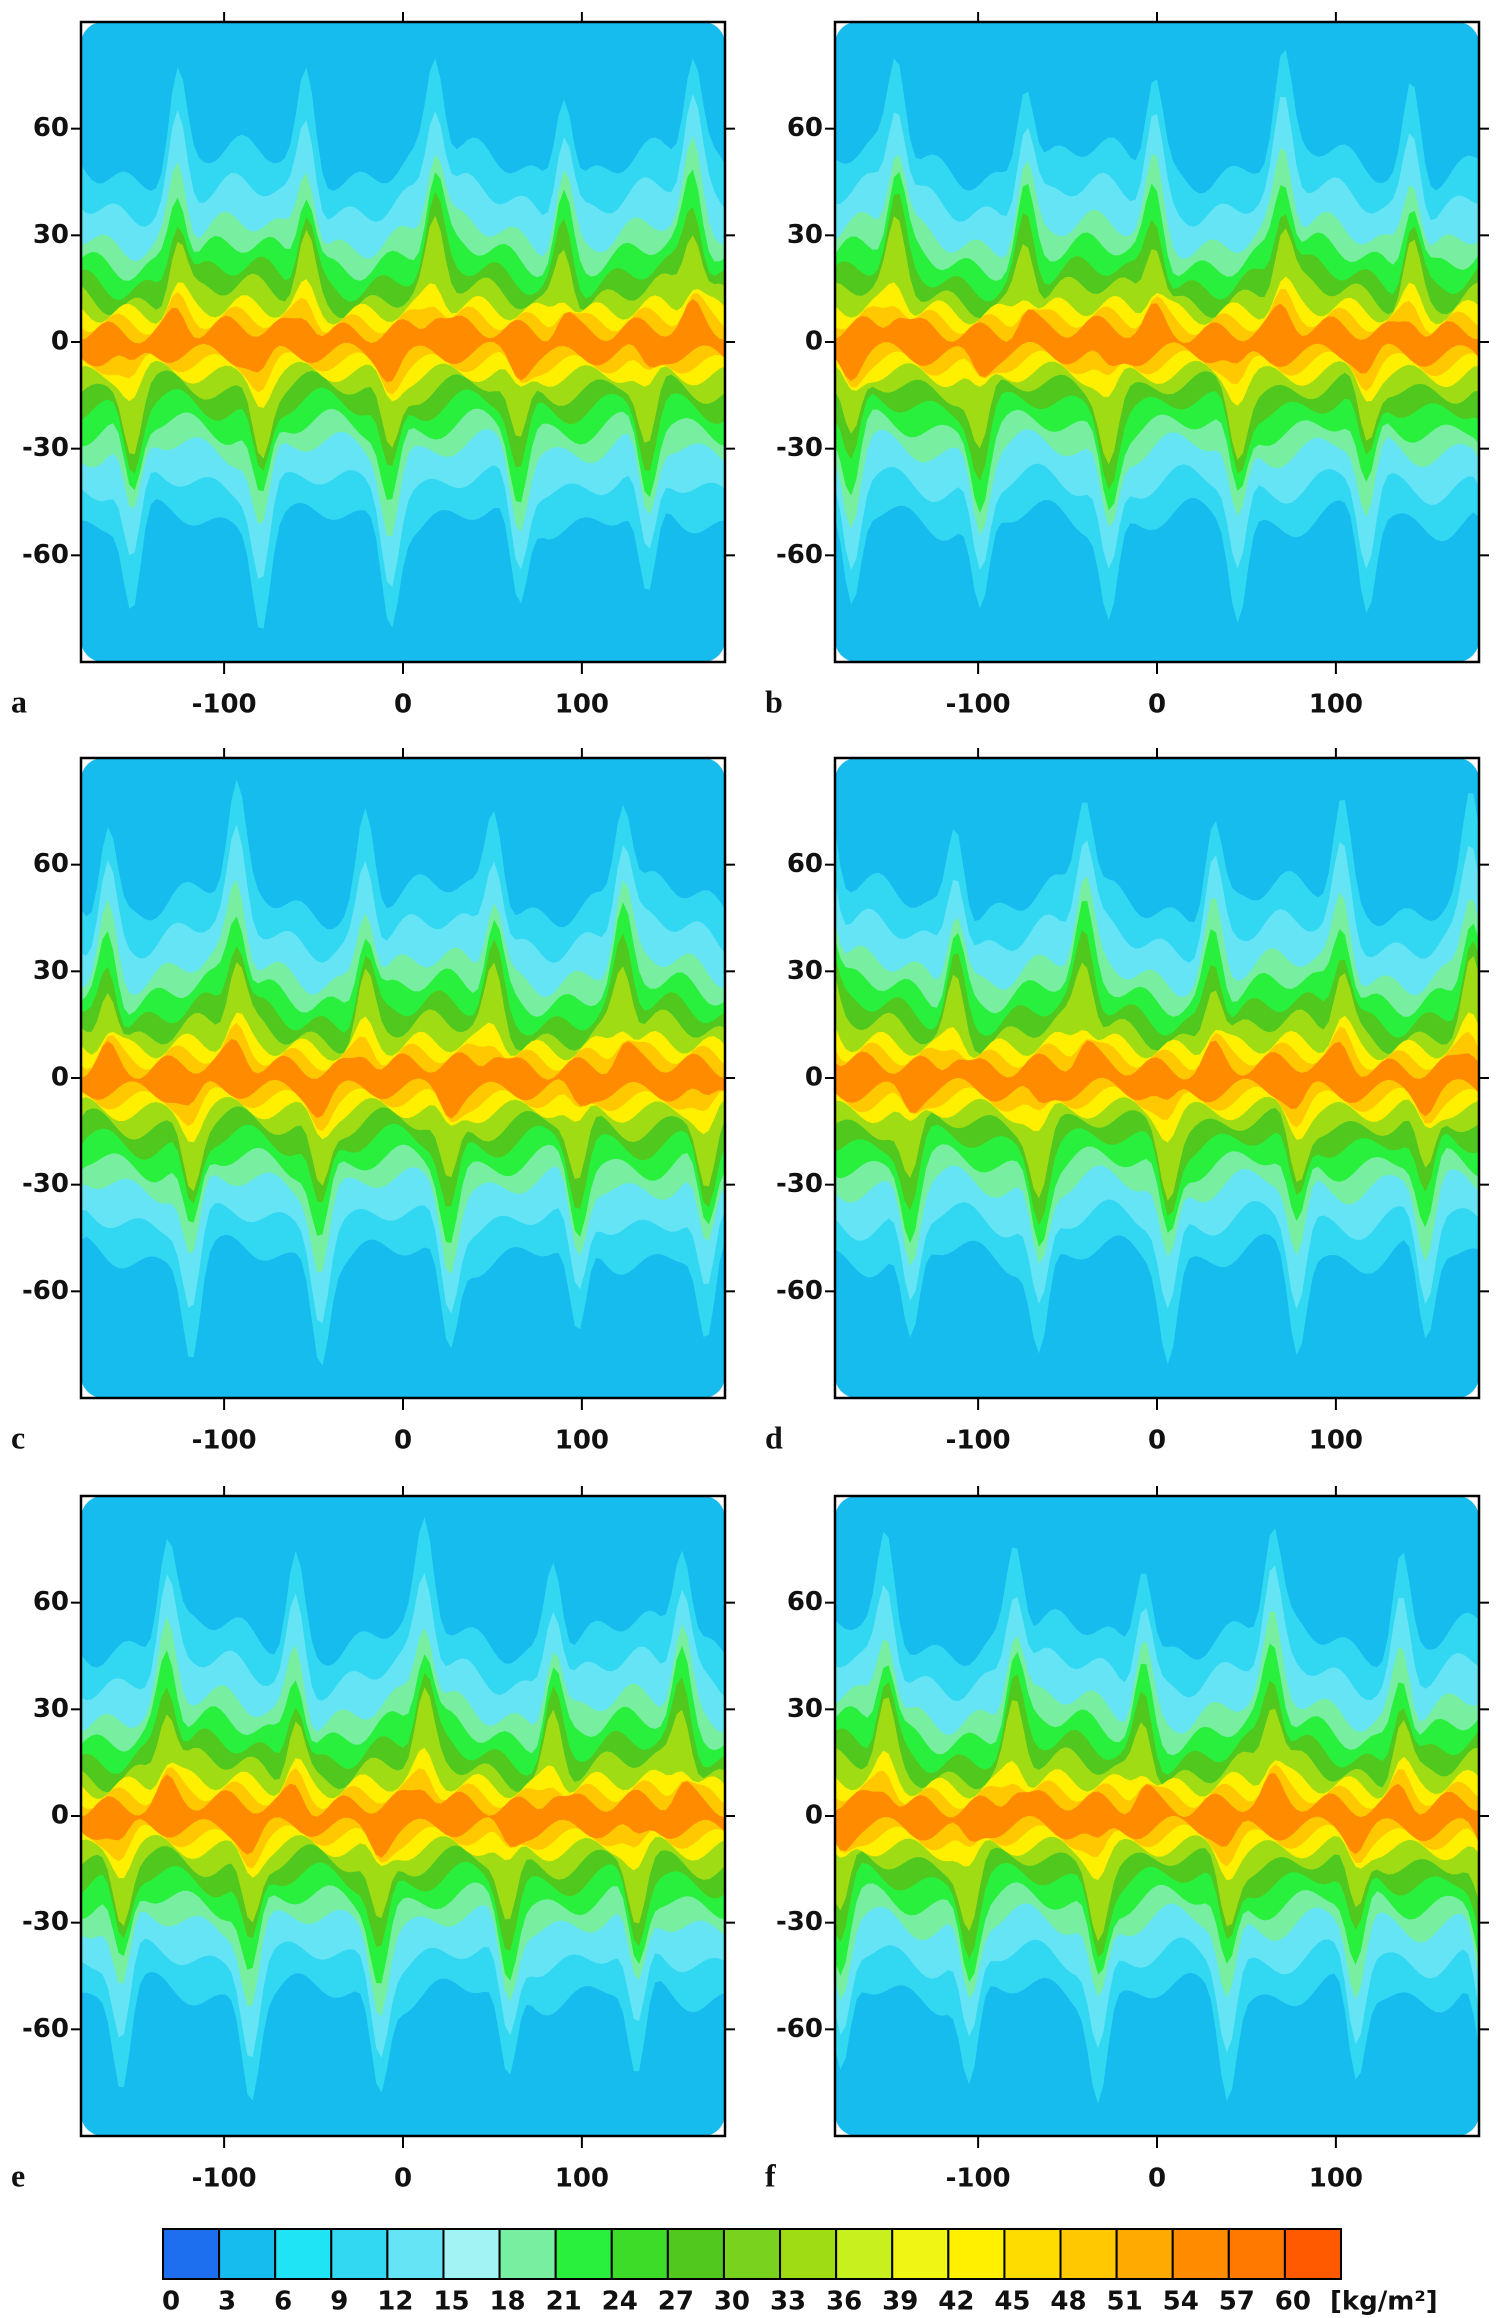  I want to click on colorbar-label: 0, so click(171, 2302).